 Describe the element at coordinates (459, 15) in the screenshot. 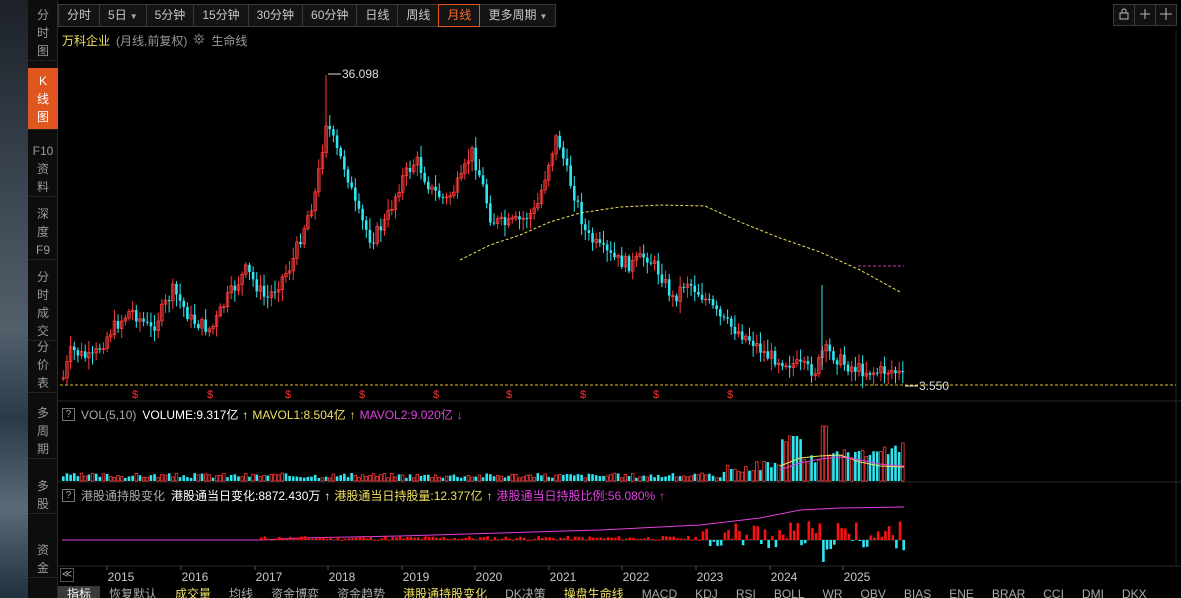

I see `period-tab: 月线` at that location.